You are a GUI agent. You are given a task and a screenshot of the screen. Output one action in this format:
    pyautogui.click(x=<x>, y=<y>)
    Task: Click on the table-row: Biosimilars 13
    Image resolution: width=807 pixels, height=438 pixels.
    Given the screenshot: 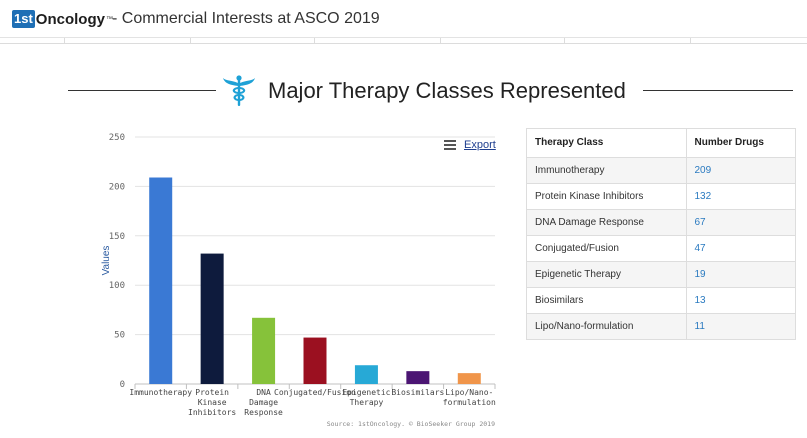 What is the action you would take?
    pyautogui.click(x=661, y=299)
    